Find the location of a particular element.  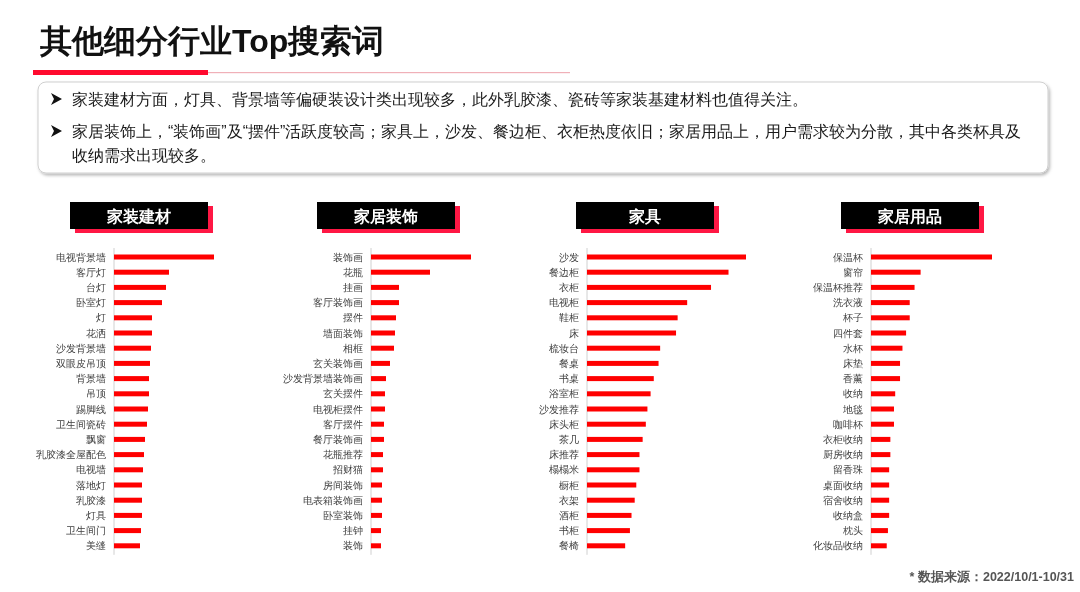

chart-title: 家具 is located at coordinates (644, 215).